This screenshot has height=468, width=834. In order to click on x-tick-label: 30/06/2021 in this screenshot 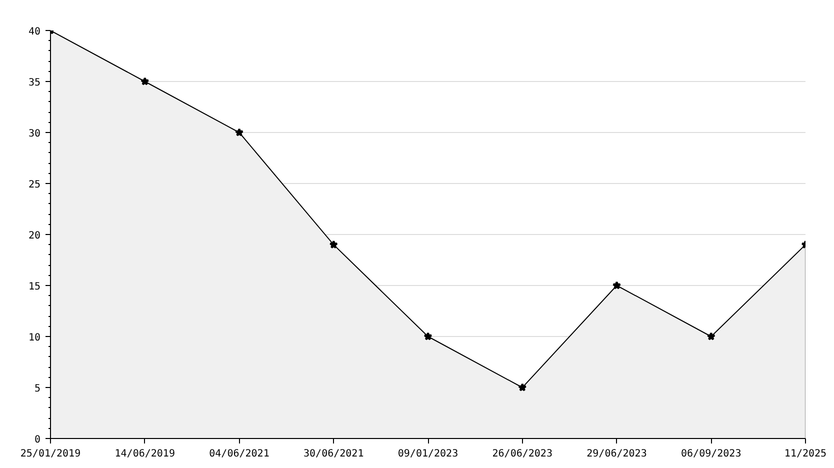, I will do `click(334, 454)`.